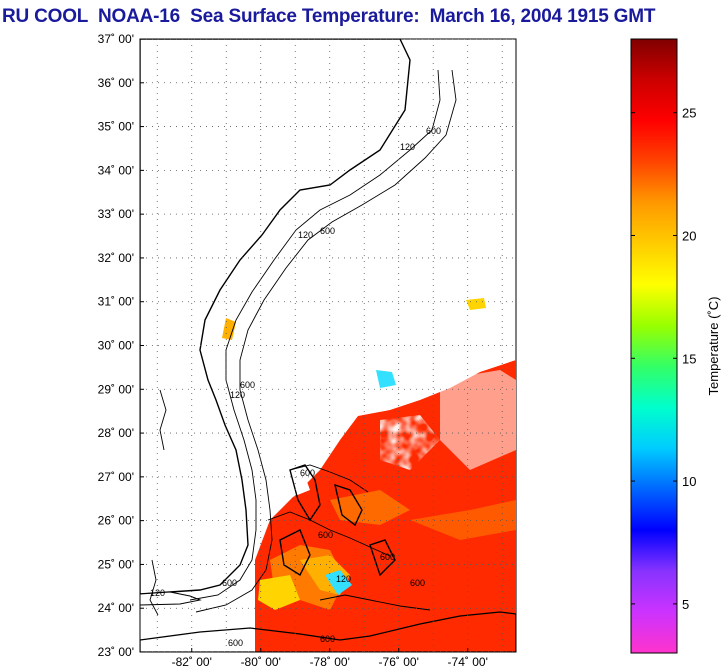 This screenshot has width=728, height=672. Describe the element at coordinates (463, 520) in the screenshot. I see `sst-orange-band-east` at that location.